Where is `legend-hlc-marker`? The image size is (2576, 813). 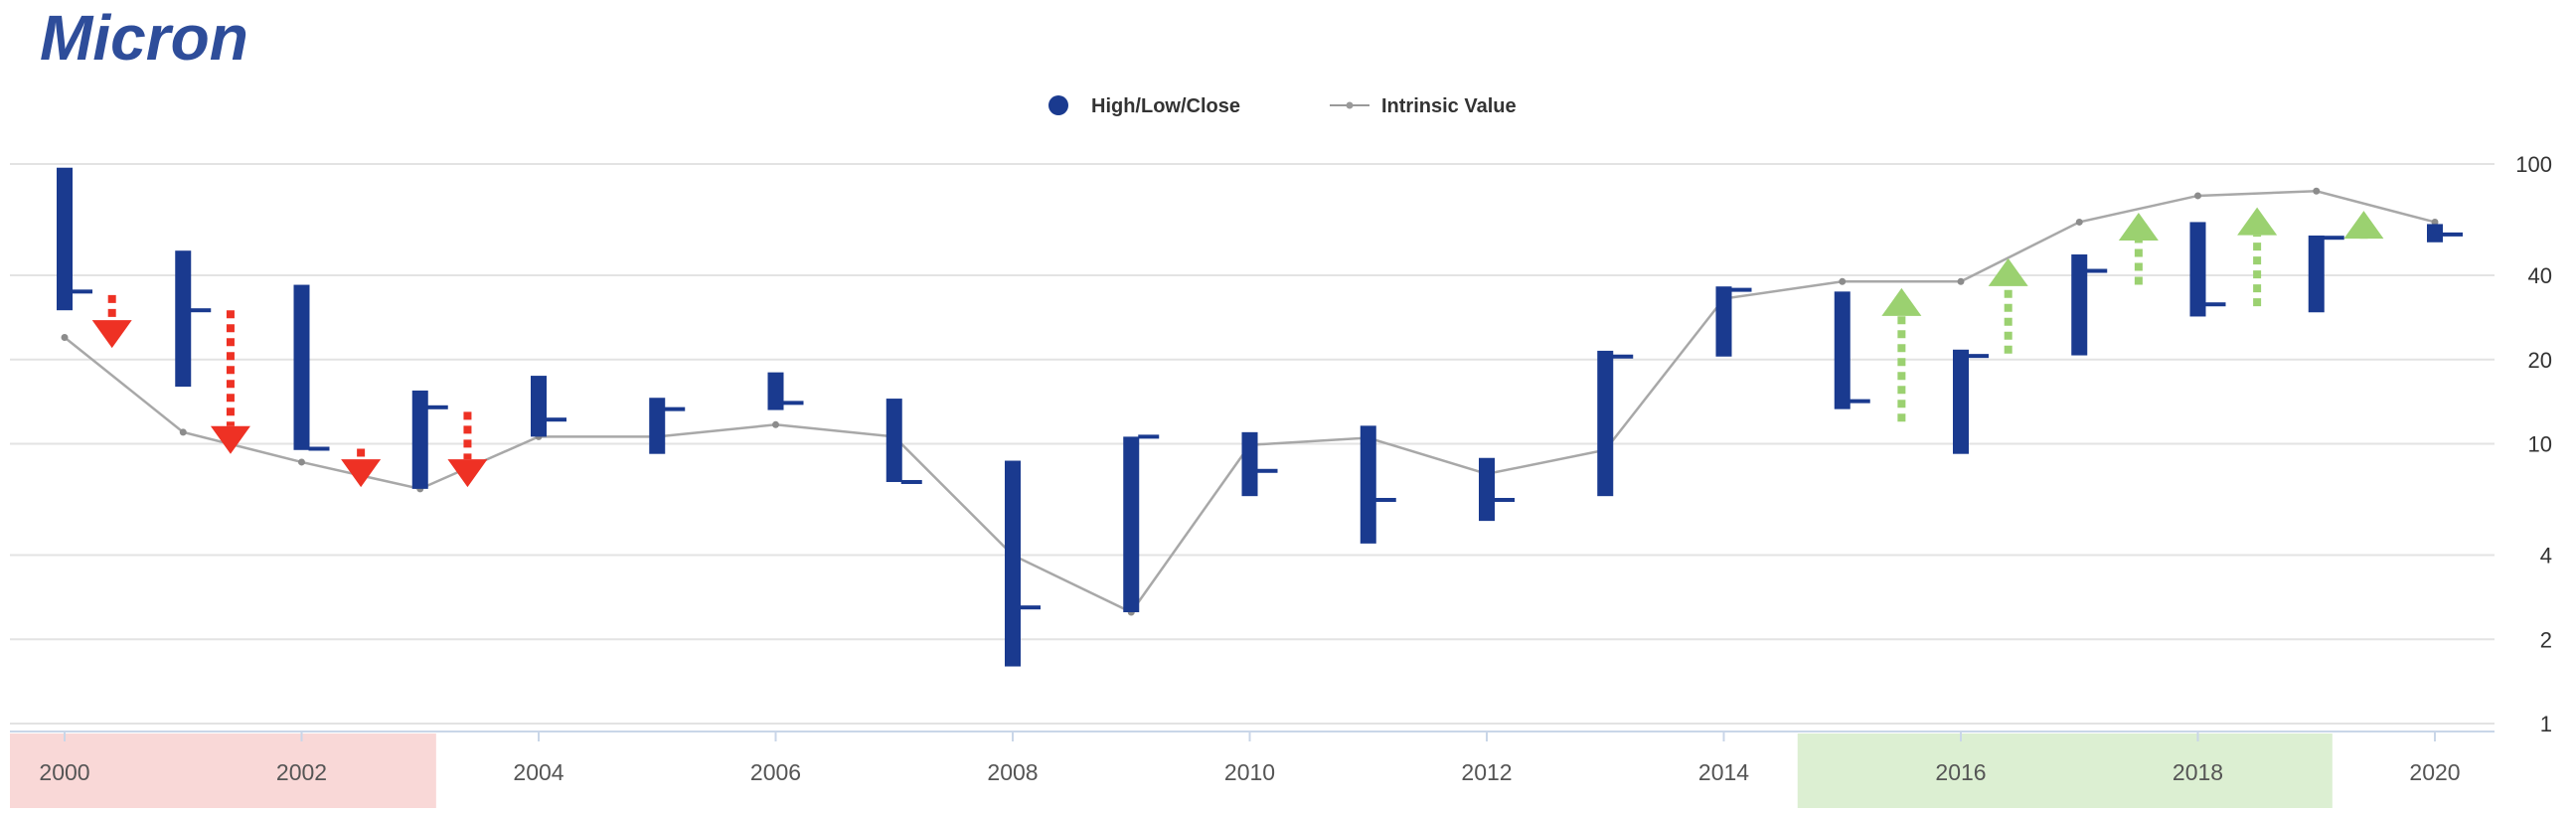 legend-hlc-marker is located at coordinates (1058, 105).